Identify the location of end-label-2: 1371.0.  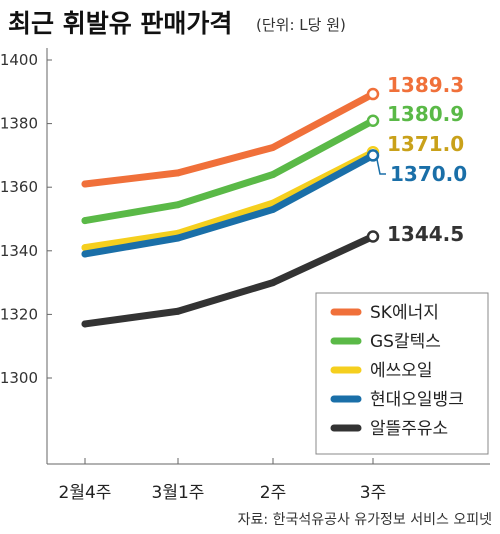
(425, 144).